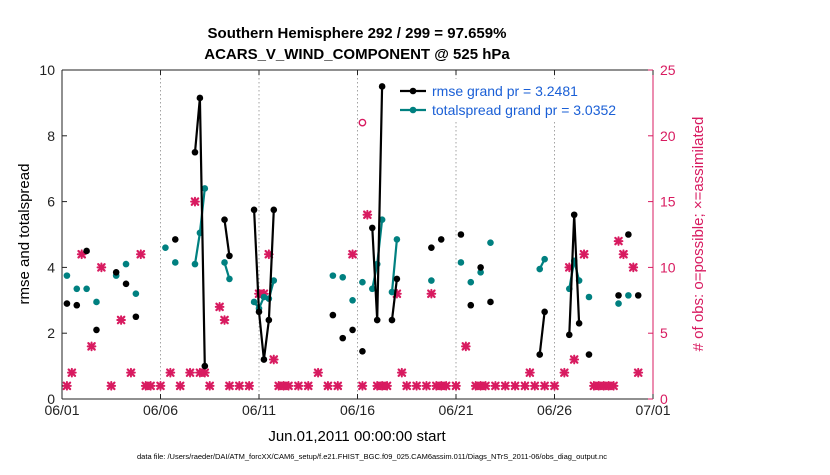 The height and width of the screenshot is (475, 830). I want to click on chart-title-line1: Southern Hemisphere 292 / 299 = 97.659%, so click(357, 33).